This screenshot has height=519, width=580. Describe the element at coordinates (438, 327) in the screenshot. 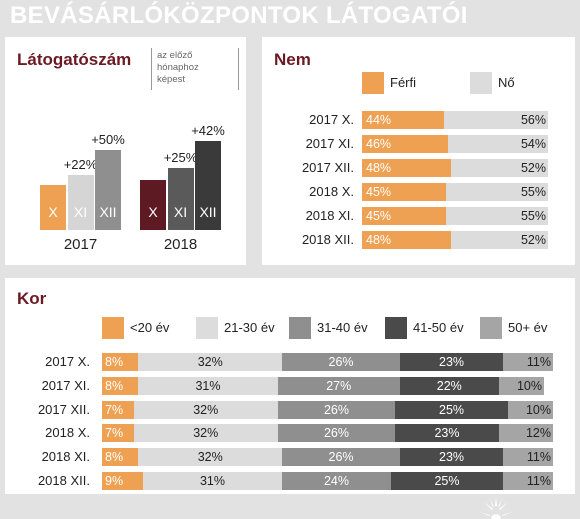

I see `age-legend-label: 41-50 év` at that location.